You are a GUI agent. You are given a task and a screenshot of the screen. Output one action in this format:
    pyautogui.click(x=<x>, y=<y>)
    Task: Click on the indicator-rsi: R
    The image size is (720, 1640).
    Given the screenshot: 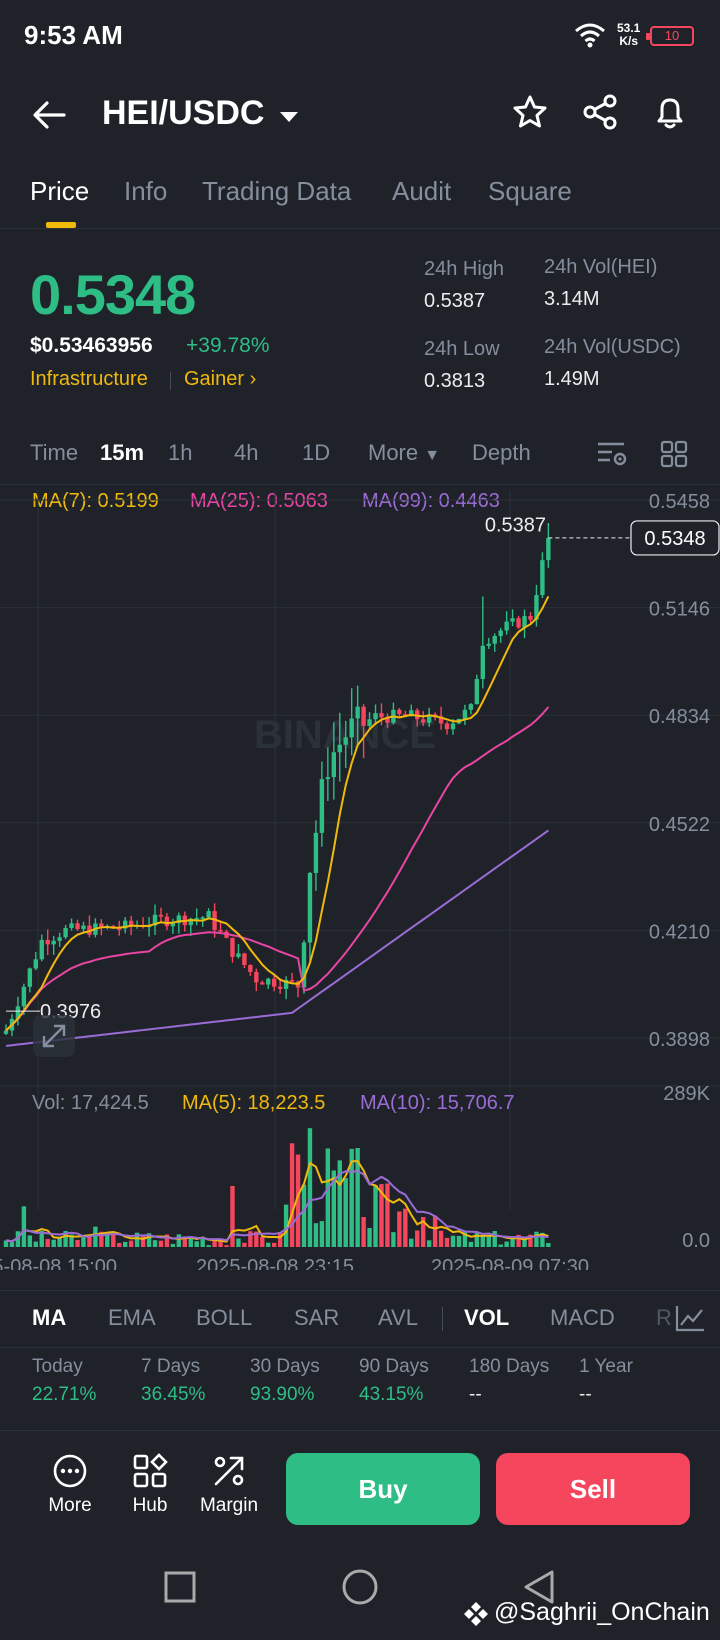 What is the action you would take?
    pyautogui.click(x=664, y=1317)
    